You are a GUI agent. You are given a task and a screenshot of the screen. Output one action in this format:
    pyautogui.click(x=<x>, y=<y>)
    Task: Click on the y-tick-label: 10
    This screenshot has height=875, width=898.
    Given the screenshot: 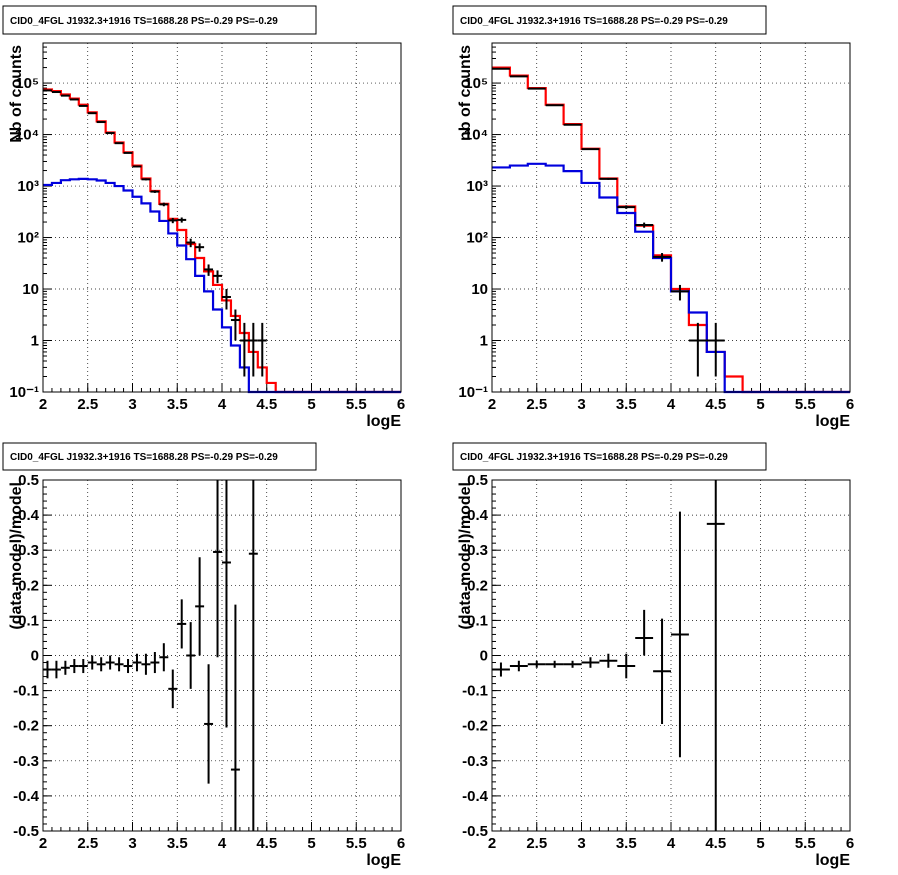 What is the action you would take?
    pyautogui.click(x=30, y=289)
    